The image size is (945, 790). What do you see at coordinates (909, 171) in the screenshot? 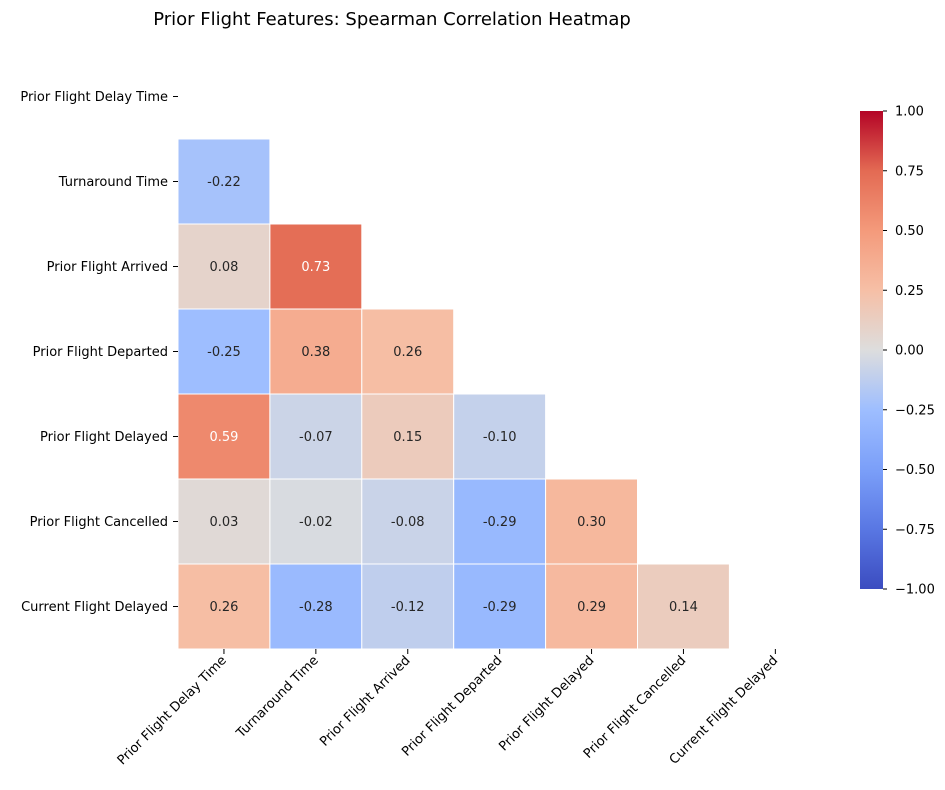
I see `colorbar-tick-label: 0.75` at bounding box center [909, 171].